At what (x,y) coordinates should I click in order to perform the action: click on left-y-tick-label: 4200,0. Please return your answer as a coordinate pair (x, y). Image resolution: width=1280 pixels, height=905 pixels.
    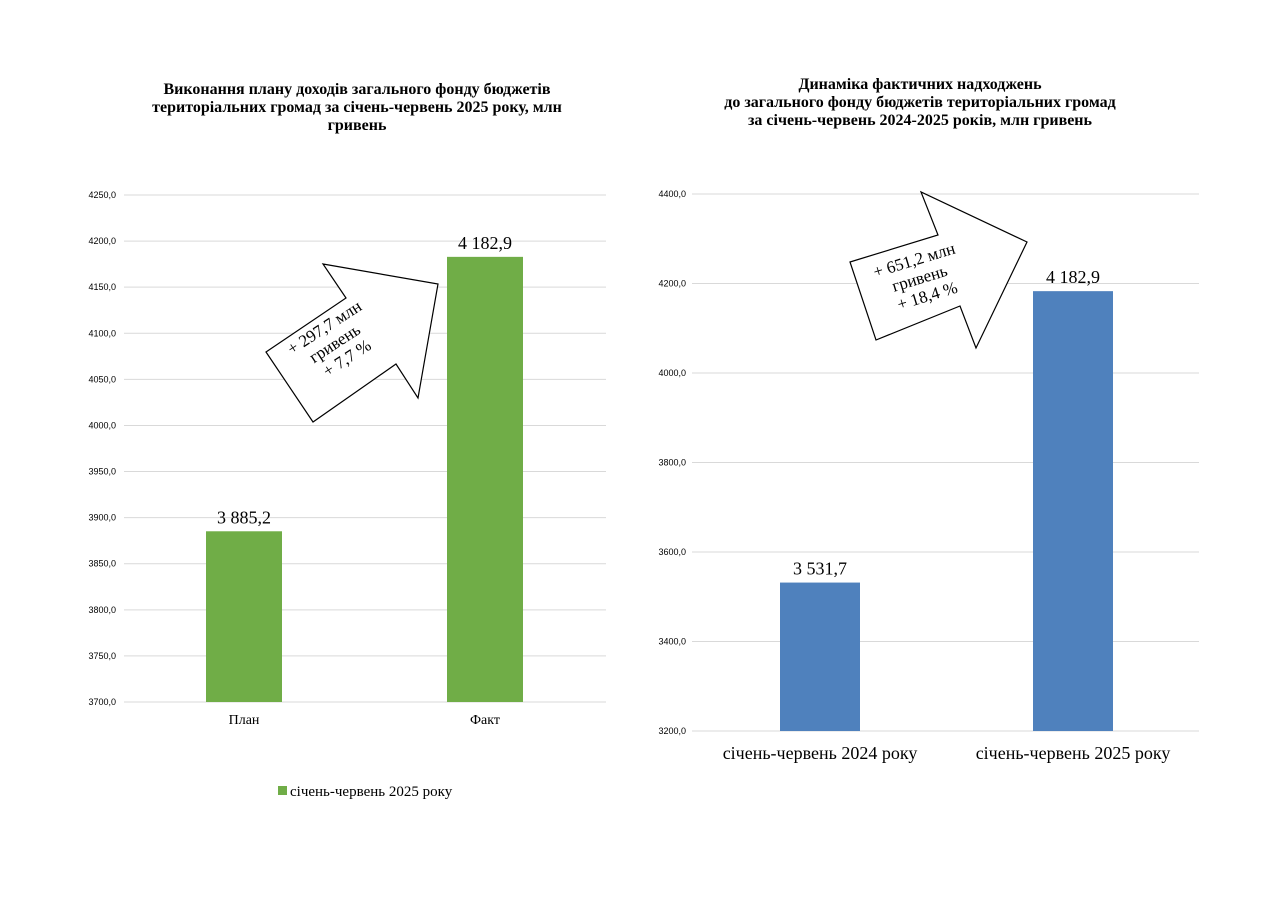
    Looking at the image, I should click on (102, 241).